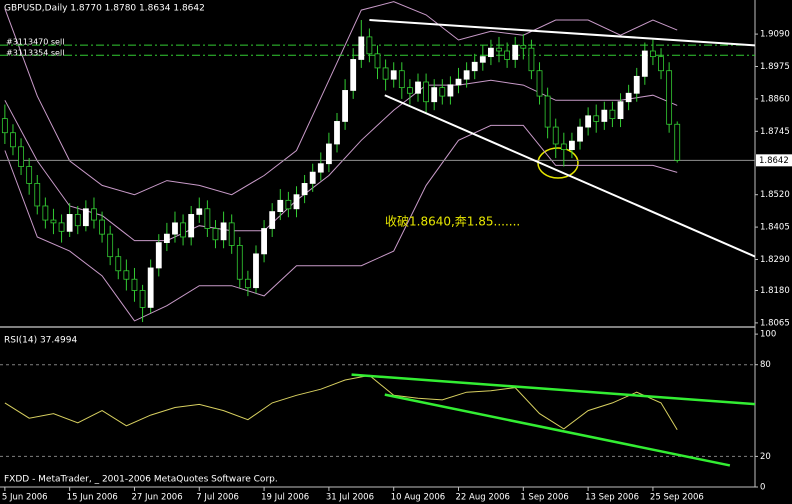  What do you see at coordinates (35, 53) in the screenshot?
I see `order-label: #3113354 sell` at bounding box center [35, 53].